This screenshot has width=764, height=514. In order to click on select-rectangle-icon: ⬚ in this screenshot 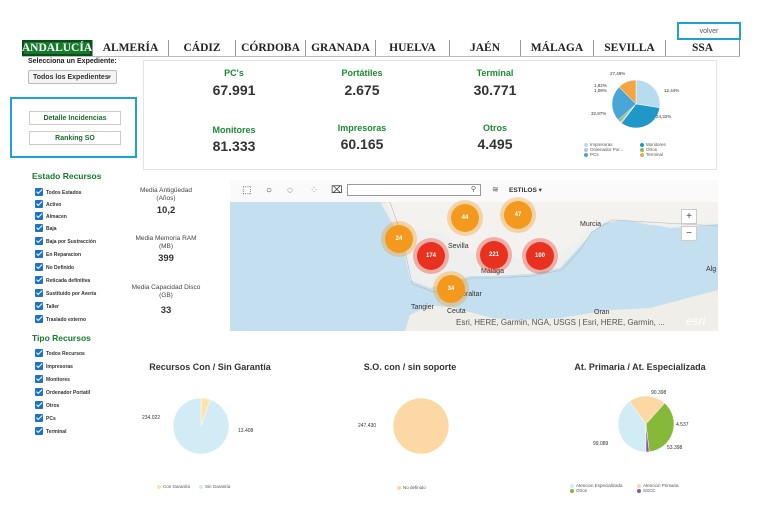, I will do `click(247, 190)`.